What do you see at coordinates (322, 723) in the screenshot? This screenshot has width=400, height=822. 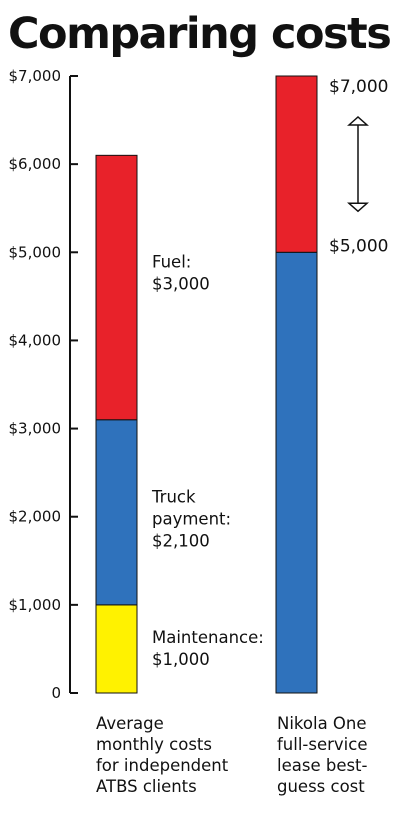 I see `category-label-line: Nikola One` at bounding box center [322, 723].